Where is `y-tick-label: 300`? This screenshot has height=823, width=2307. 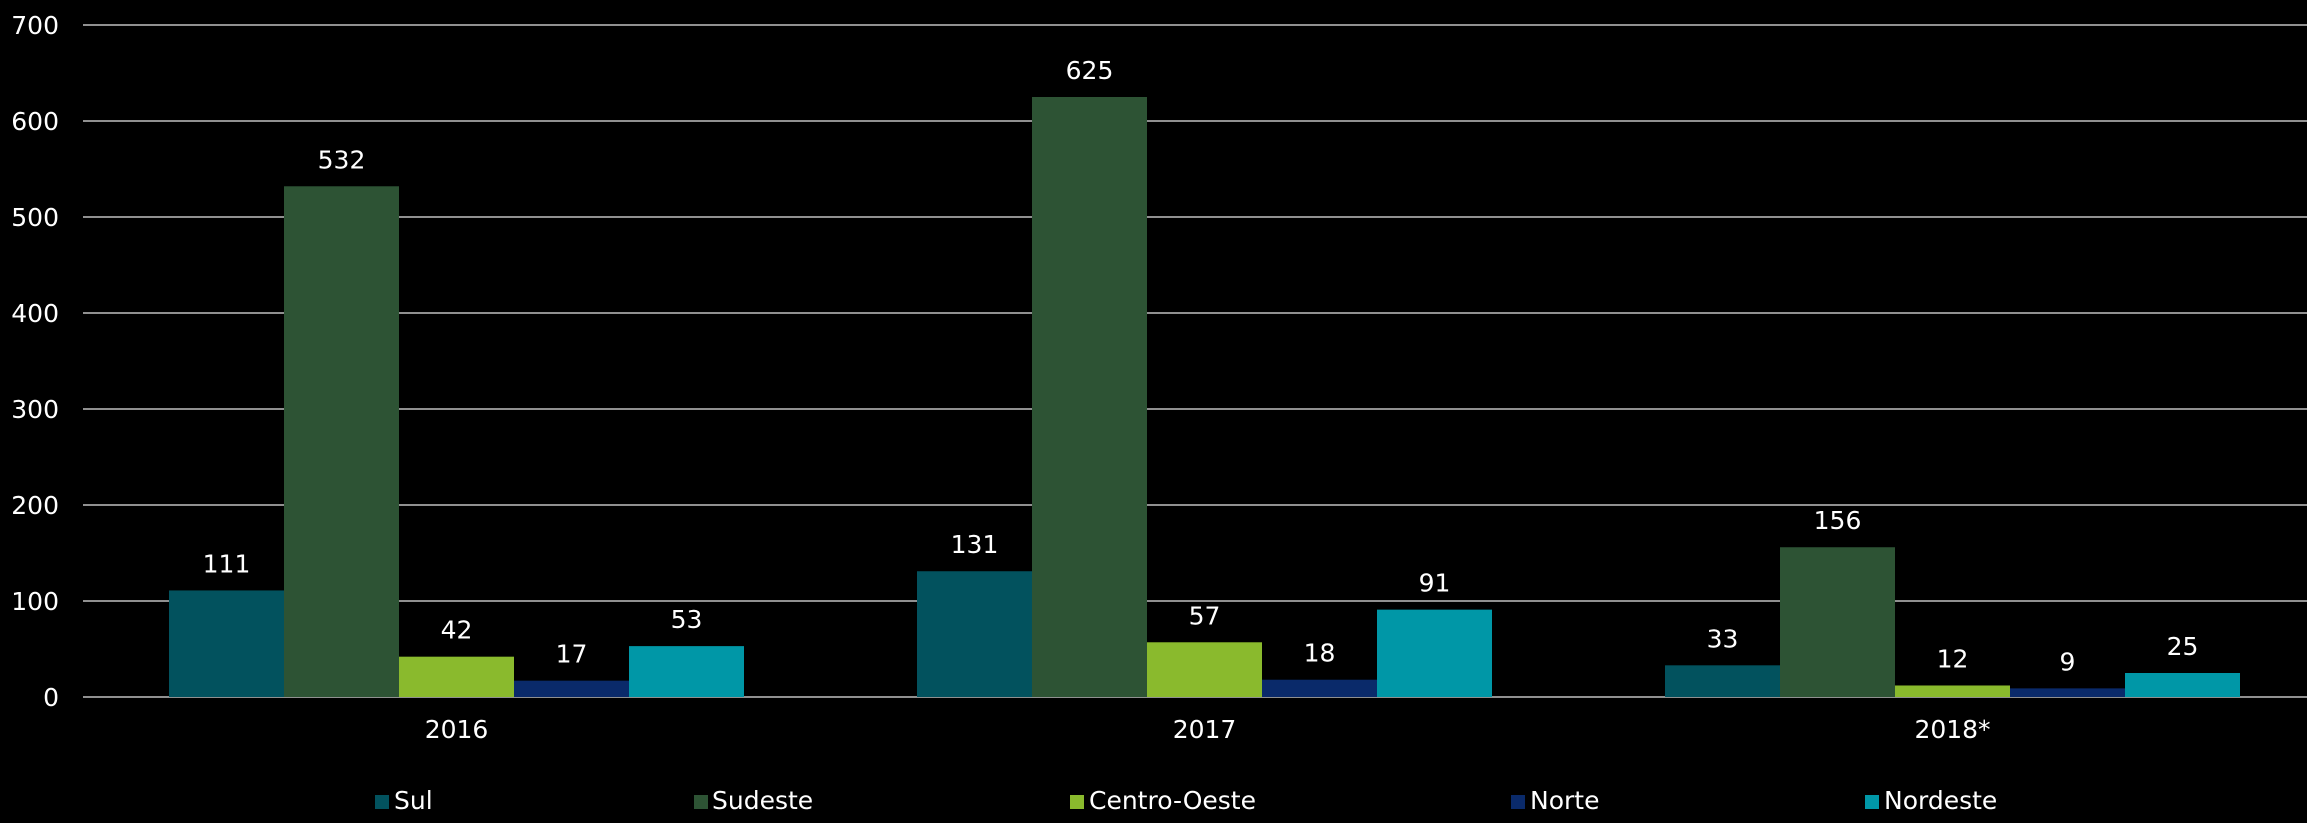
y-tick-label: 300 is located at coordinates (35, 409).